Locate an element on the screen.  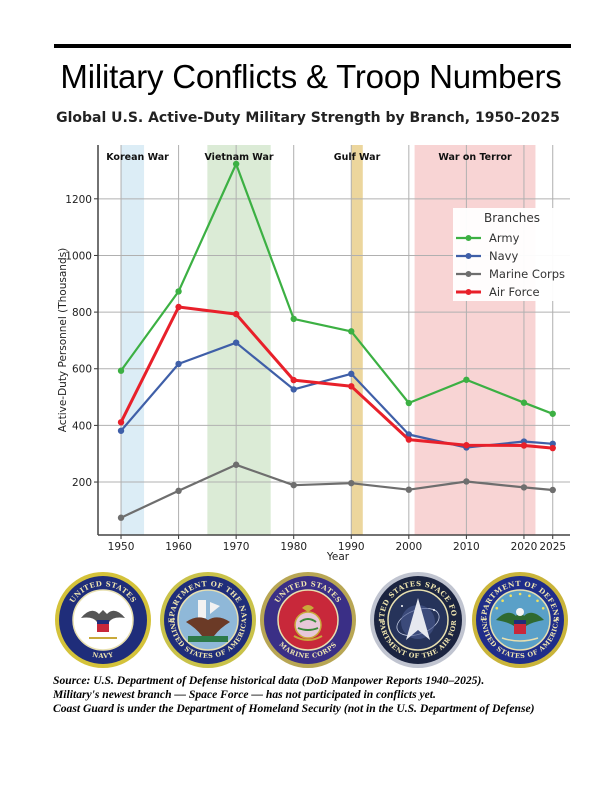
page-title: Military Conflicts & Troop Numbers is located at coordinates (311, 76).